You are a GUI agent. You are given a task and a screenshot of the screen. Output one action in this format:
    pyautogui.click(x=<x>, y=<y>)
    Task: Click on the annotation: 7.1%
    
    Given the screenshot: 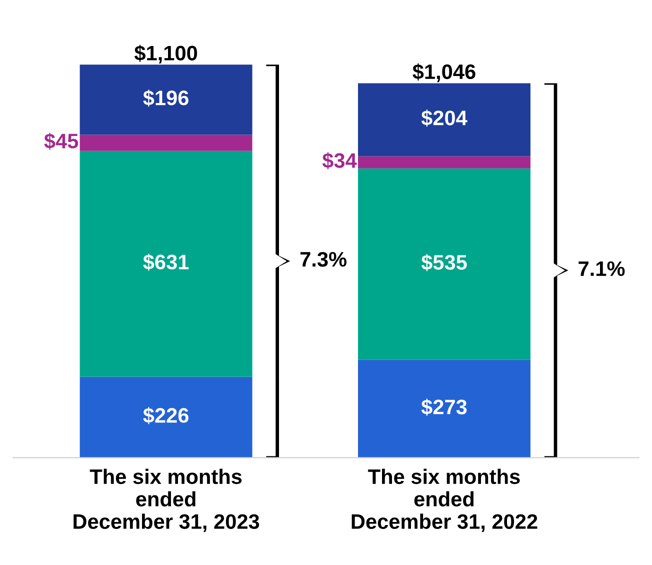 What is the action you would take?
    pyautogui.click(x=601, y=268)
    